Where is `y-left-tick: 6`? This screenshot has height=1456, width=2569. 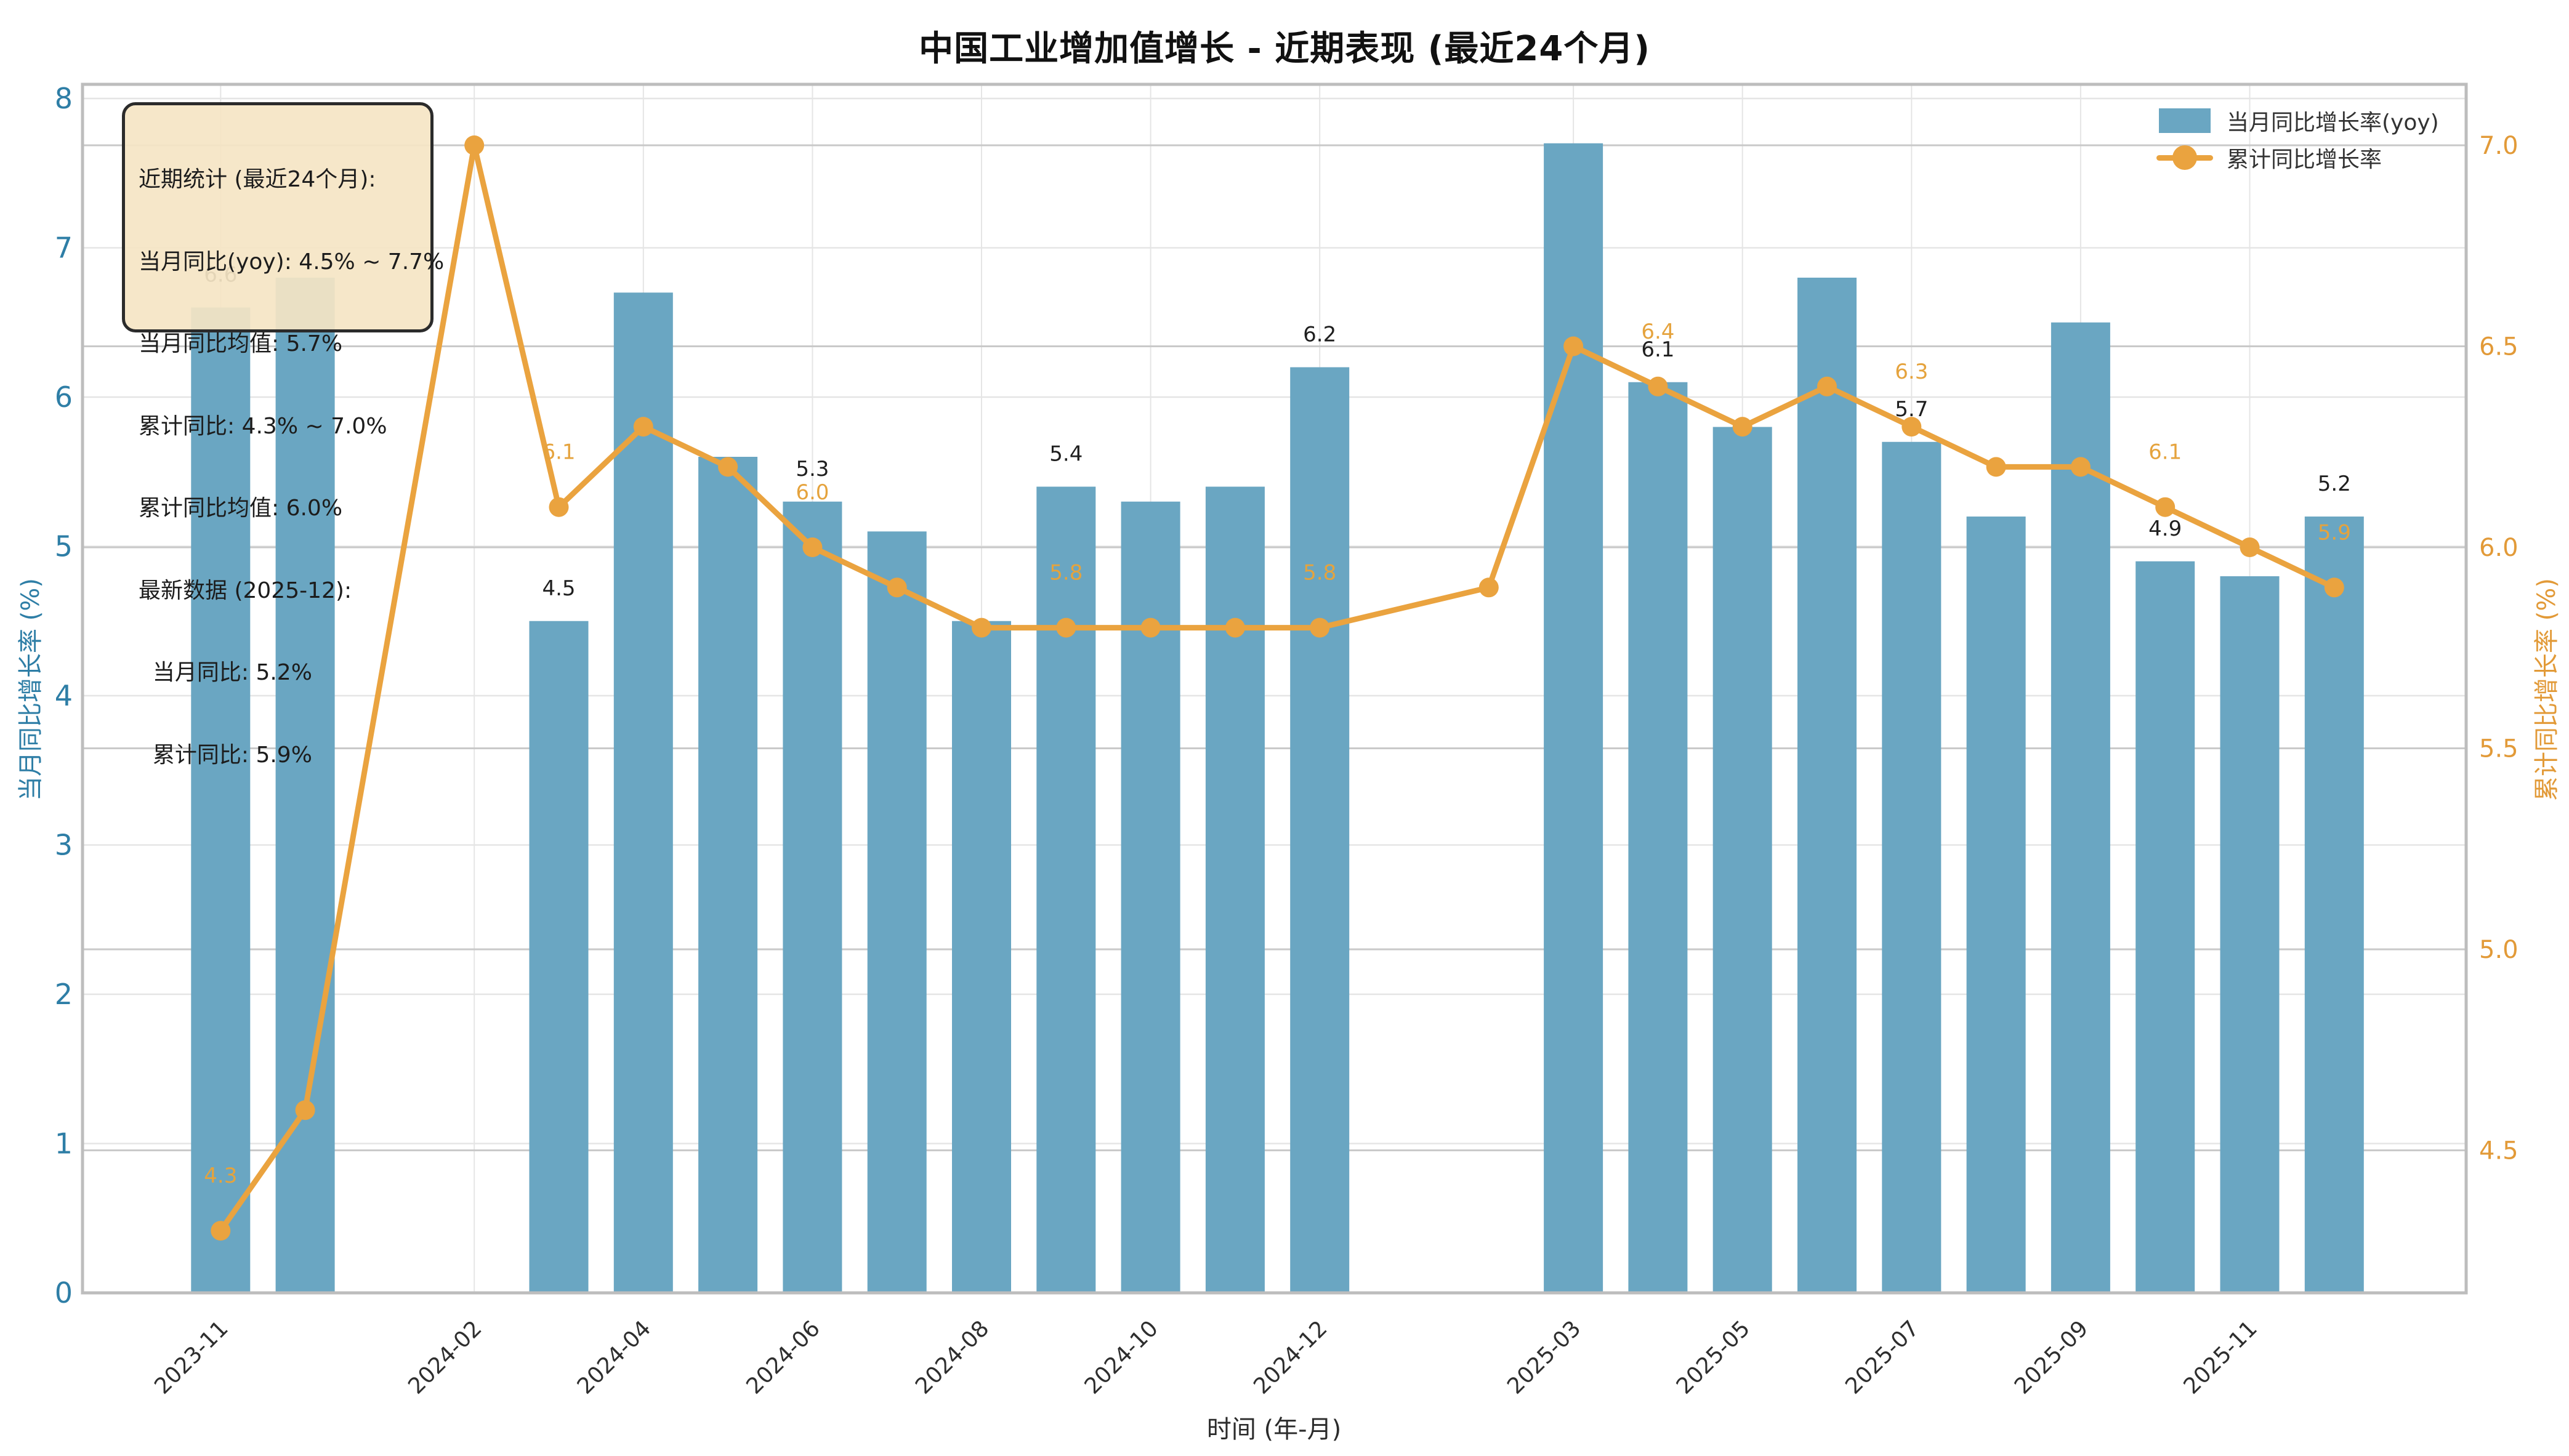 y-left-tick: 6 is located at coordinates (64, 397).